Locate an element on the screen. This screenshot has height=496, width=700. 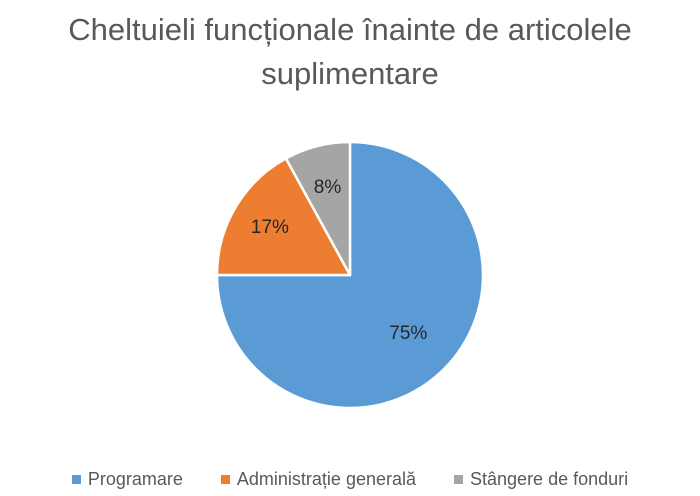
legend-item-administratie-generala: Administrație generală is located at coordinates (318, 479).